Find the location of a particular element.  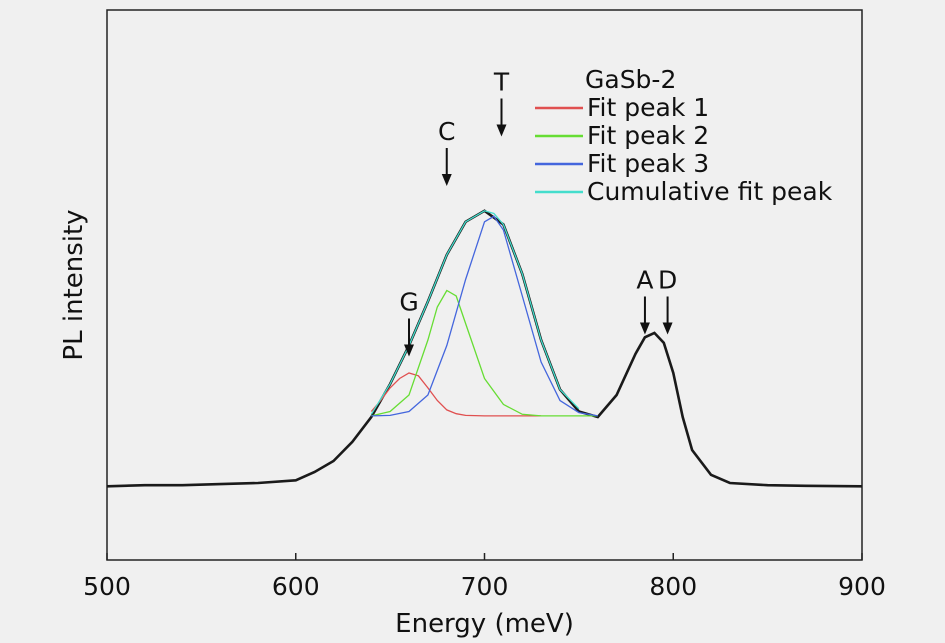

legend-item: Fit peak 3 is located at coordinates (622, 163).